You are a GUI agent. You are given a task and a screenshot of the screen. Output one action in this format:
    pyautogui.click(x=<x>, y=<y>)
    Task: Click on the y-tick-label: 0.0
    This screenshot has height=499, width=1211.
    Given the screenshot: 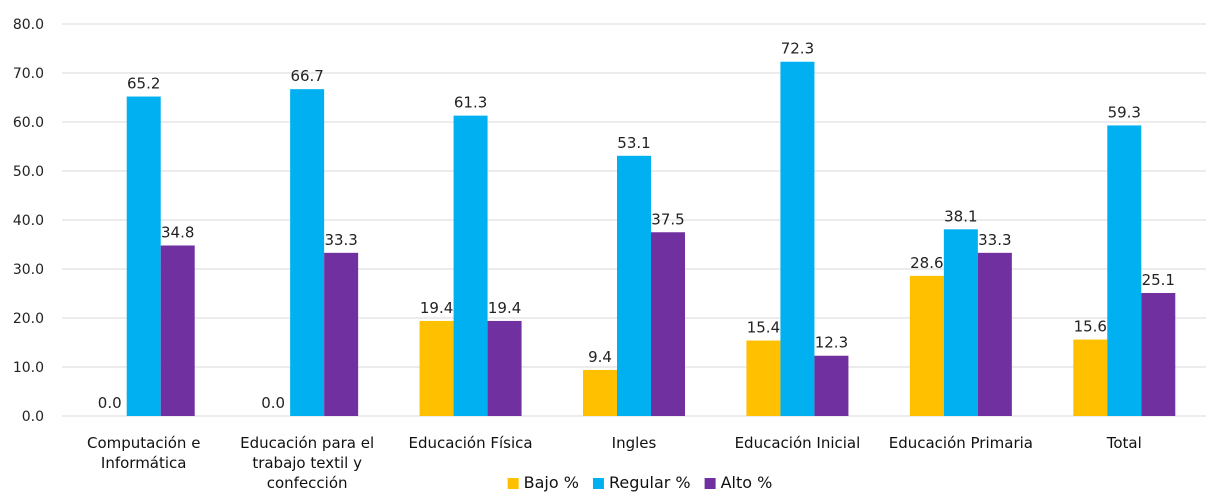 What is the action you would take?
    pyautogui.click(x=33, y=417)
    